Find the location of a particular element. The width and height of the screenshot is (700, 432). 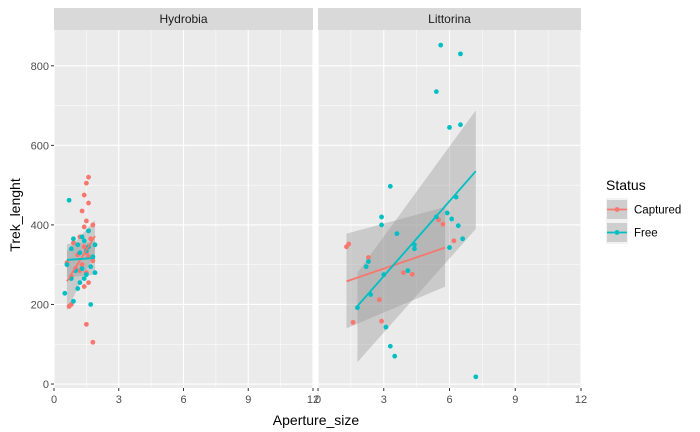

legend-key-free is located at coordinates (617, 232).